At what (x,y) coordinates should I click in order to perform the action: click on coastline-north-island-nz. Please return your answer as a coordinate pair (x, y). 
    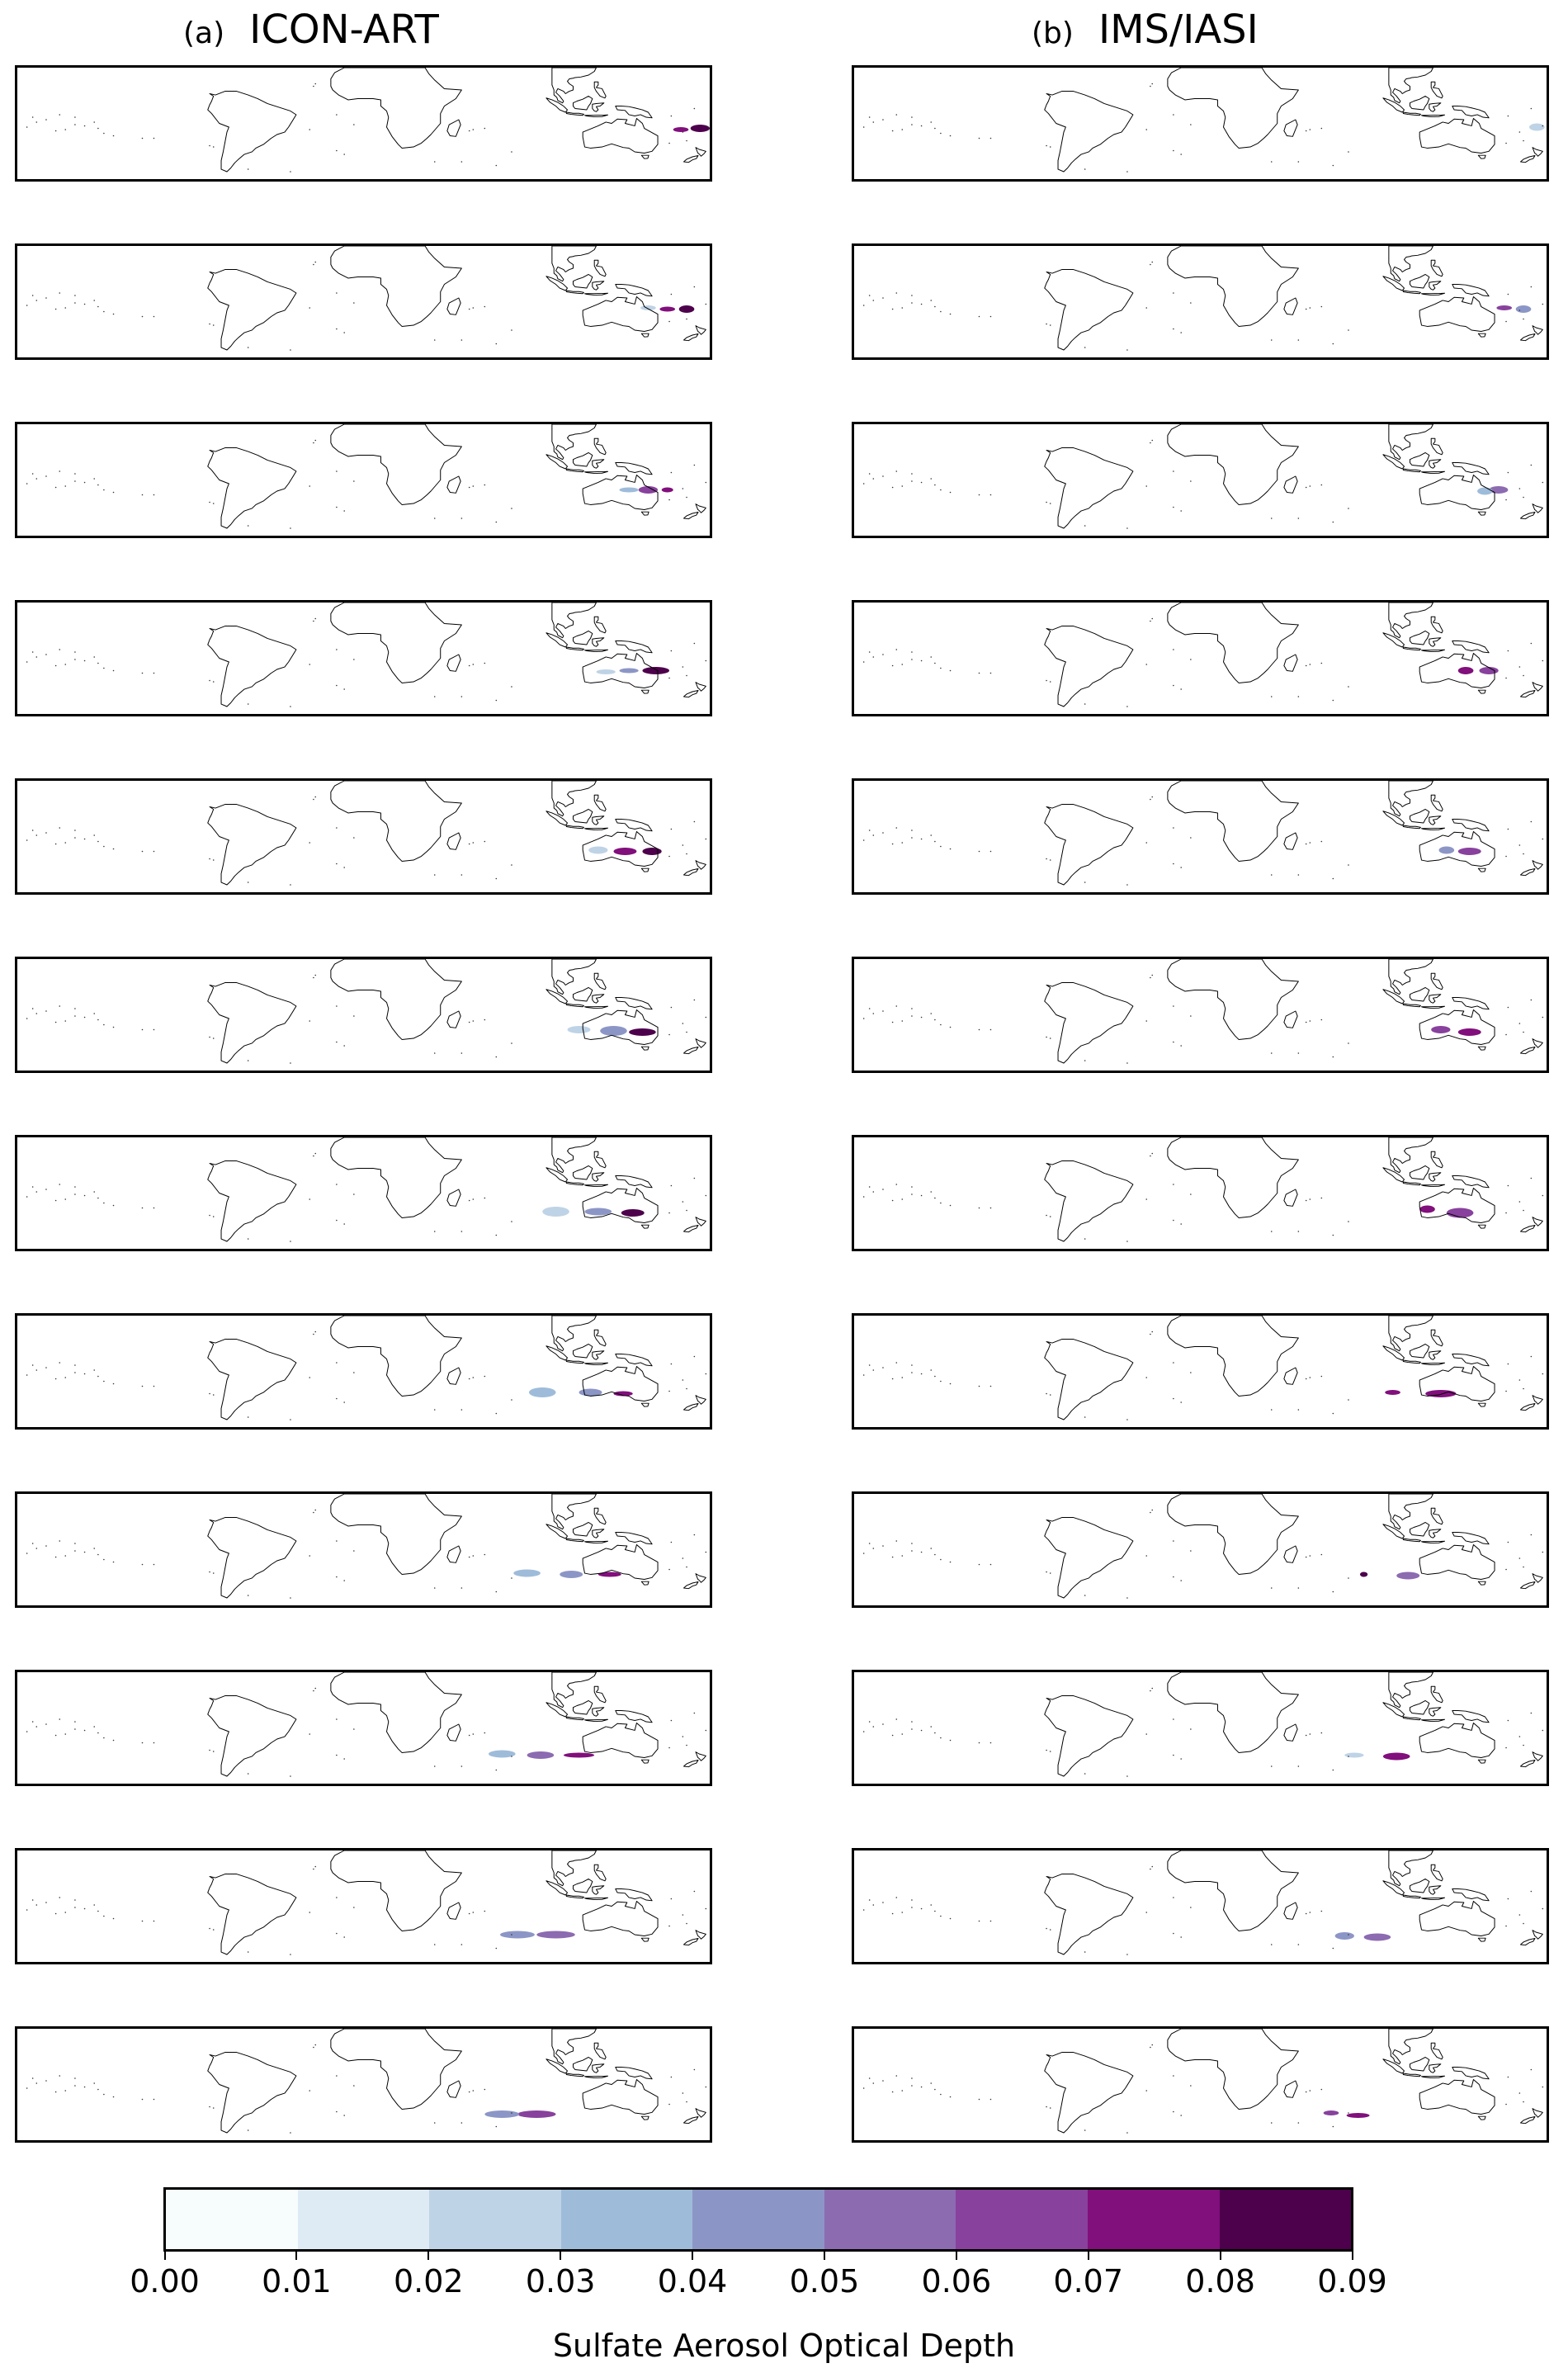
    Looking at the image, I should click on (700, 330).